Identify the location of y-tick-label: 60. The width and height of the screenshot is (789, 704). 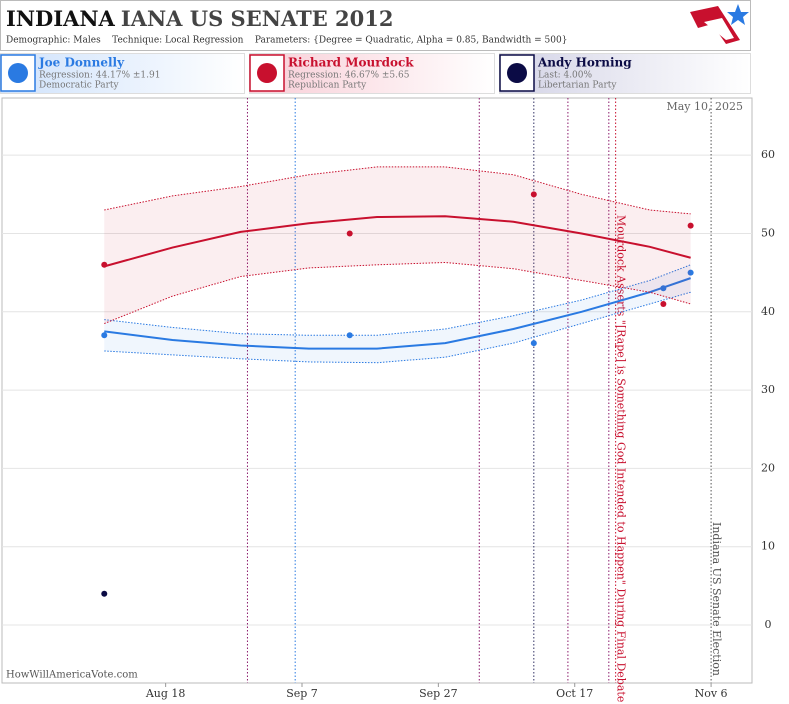
(768, 154).